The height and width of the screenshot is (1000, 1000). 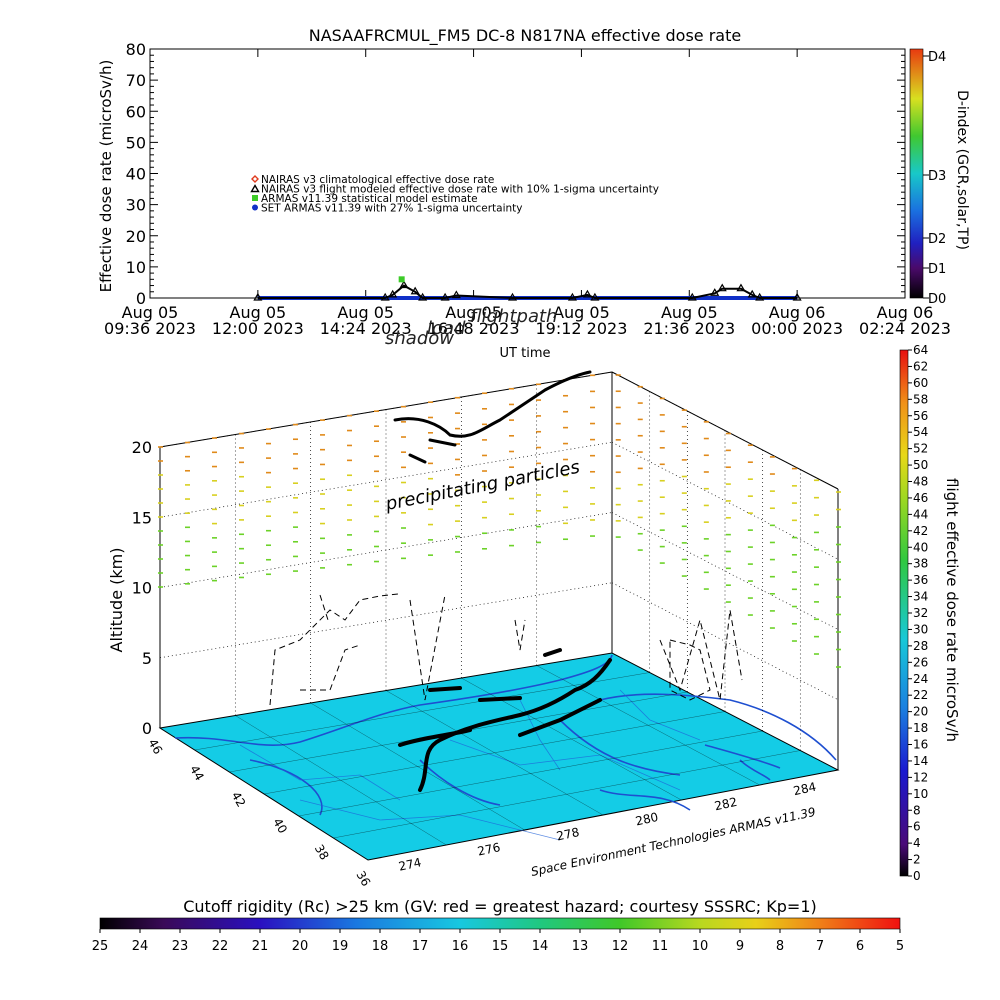 What do you see at coordinates (740, 946) in the screenshot?
I see `rc-tick-label: 9` at bounding box center [740, 946].